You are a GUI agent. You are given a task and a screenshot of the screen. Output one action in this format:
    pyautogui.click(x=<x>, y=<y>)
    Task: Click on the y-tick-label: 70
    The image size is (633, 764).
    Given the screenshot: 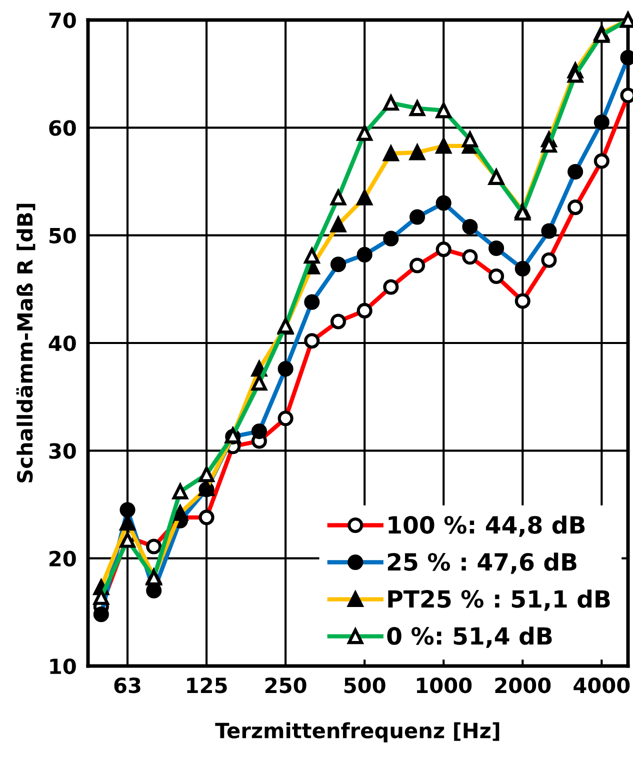 What is the action you would take?
    pyautogui.click(x=62, y=20)
    